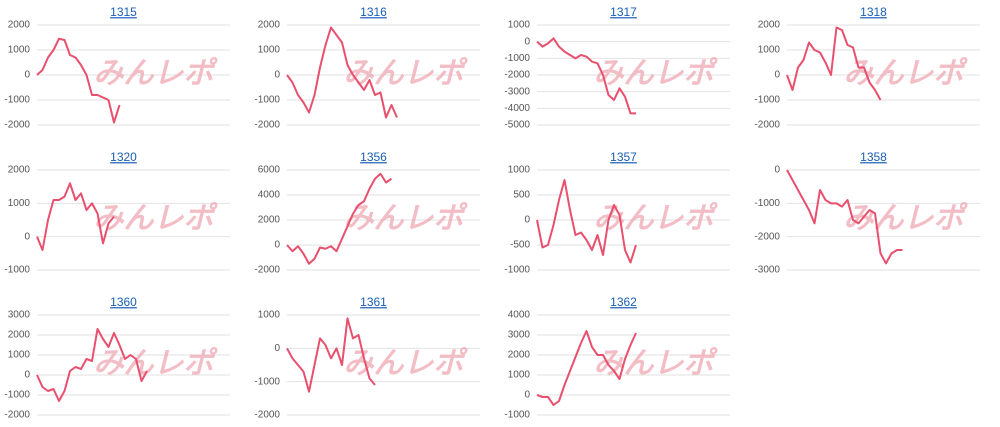 This screenshot has width=1000, height=427. Describe the element at coordinates (623, 157) in the screenshot. I see `chart-title: 1357` at that location.